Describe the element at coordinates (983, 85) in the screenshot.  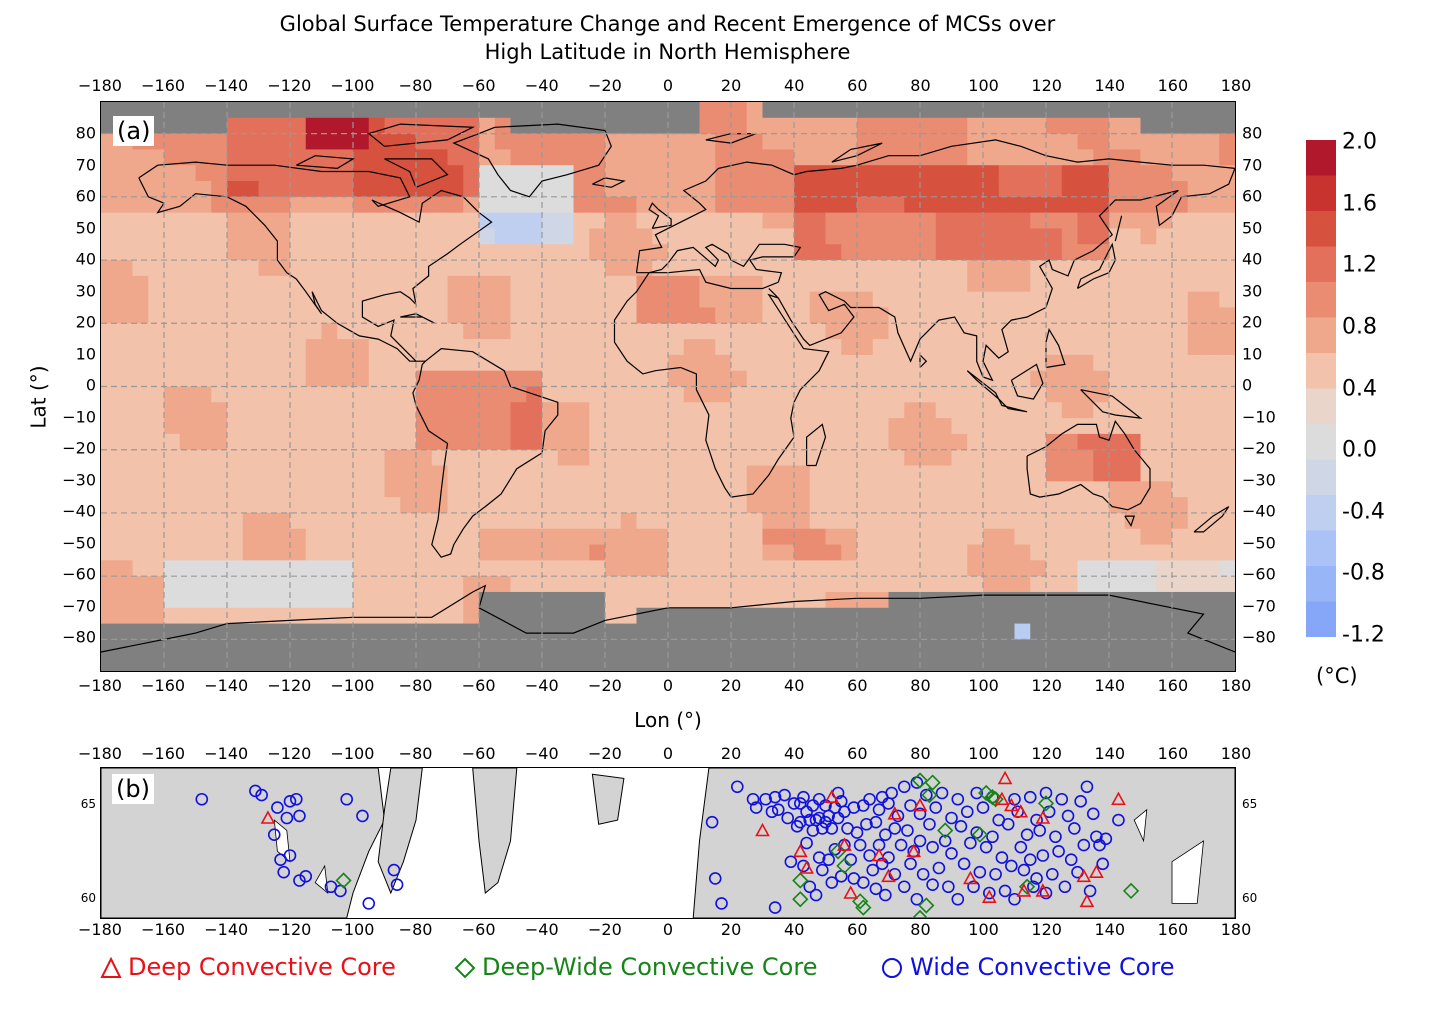
I see `lon-tick-label: 100` at that location.